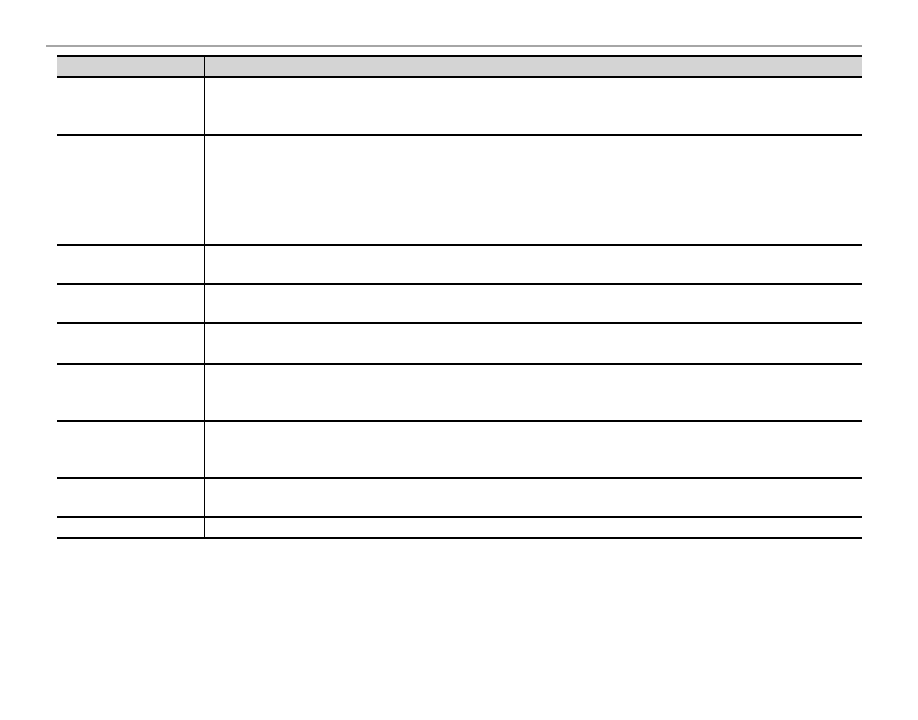  What do you see at coordinates (454, 46) in the screenshot?
I see `header-rule` at bounding box center [454, 46].